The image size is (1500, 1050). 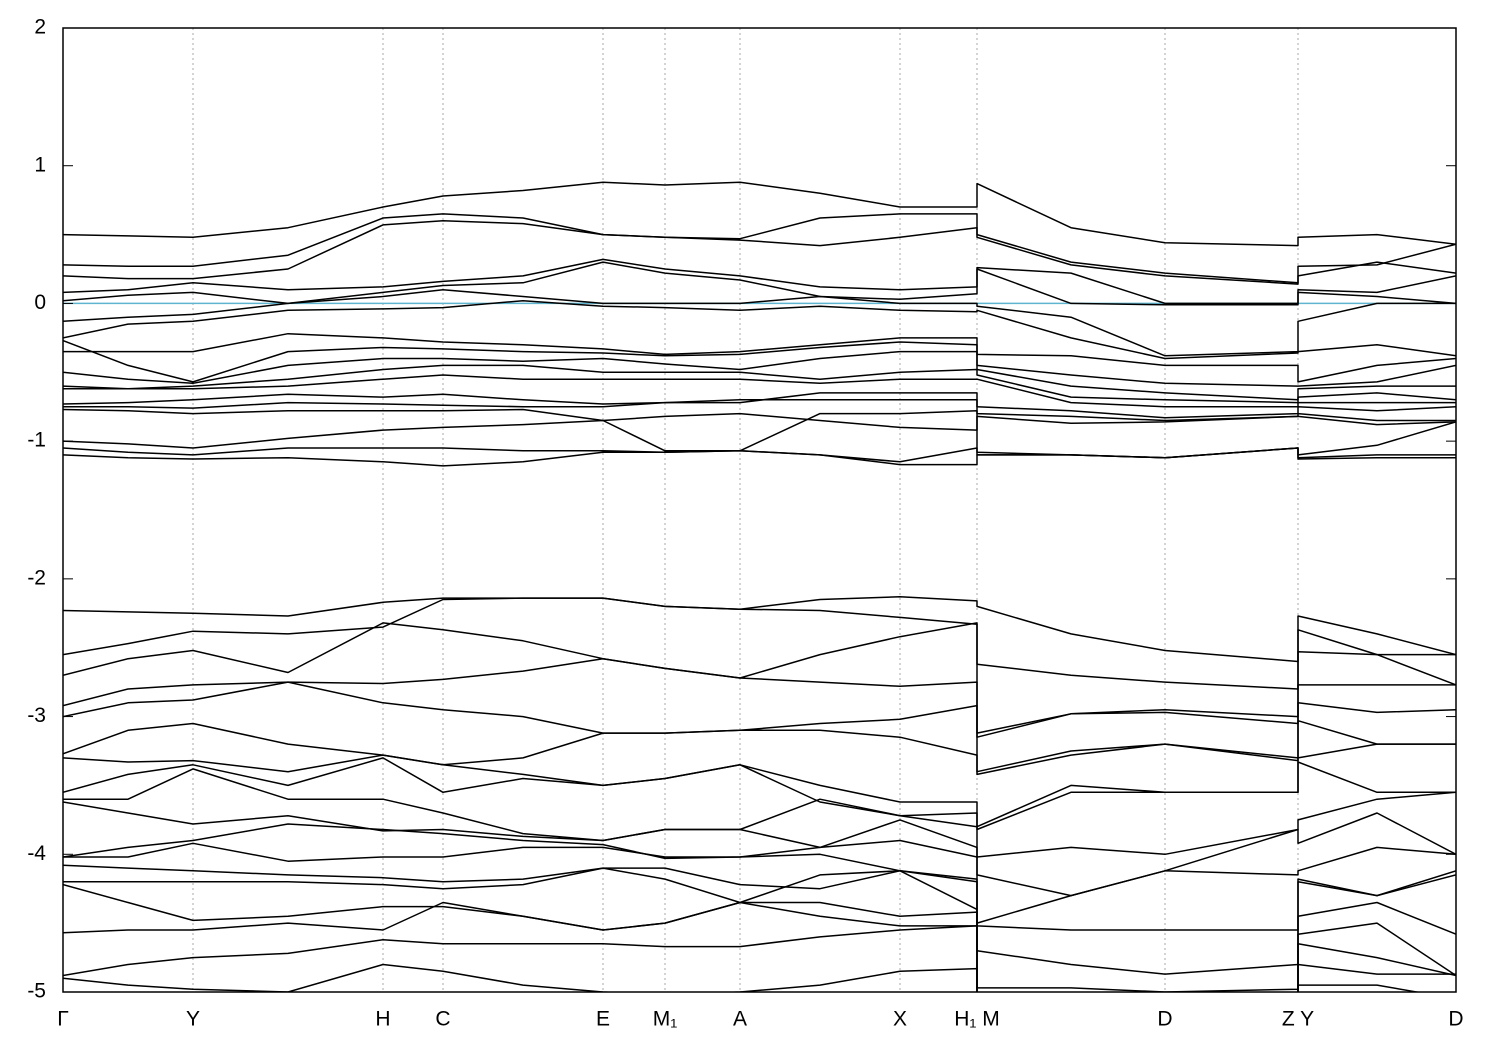 What do you see at coordinates (900, 1019) in the screenshot?
I see `x-tick-label: X` at bounding box center [900, 1019].